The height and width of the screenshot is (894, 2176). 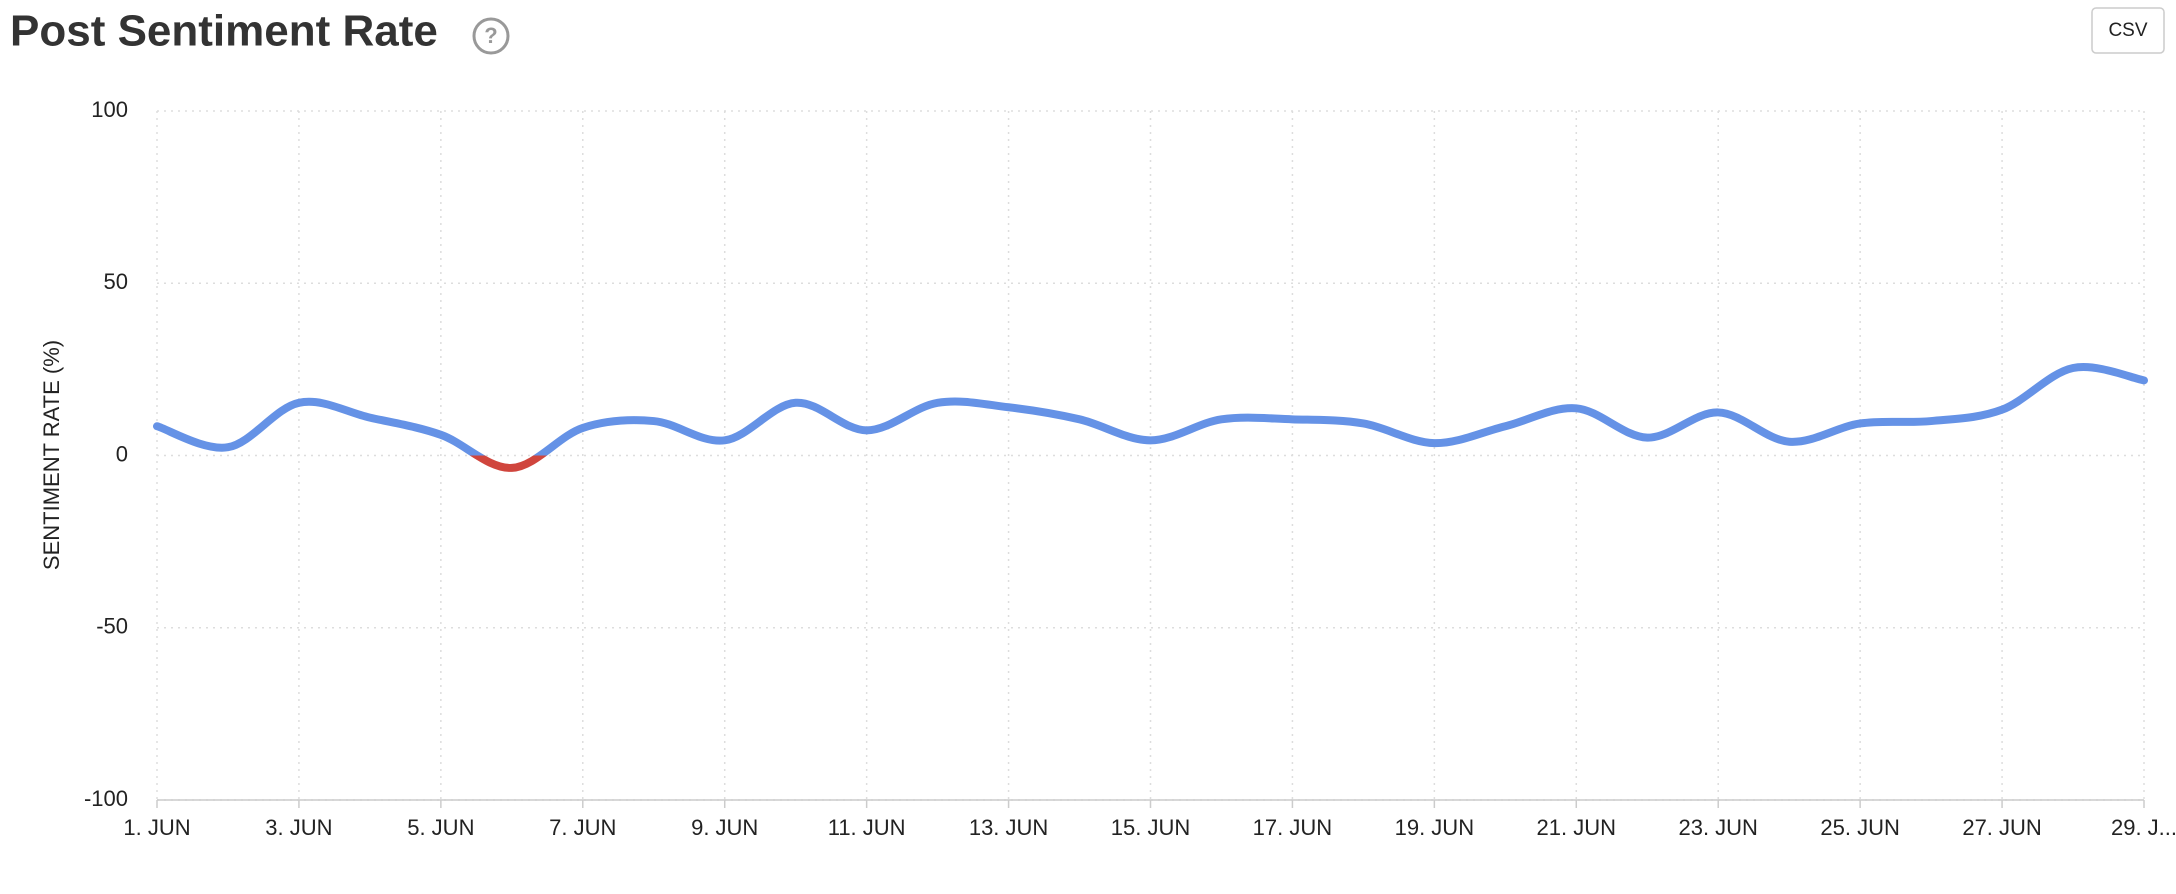 What do you see at coordinates (1859, 827) in the screenshot?
I see `x-tick-label: 25. JUN` at bounding box center [1859, 827].